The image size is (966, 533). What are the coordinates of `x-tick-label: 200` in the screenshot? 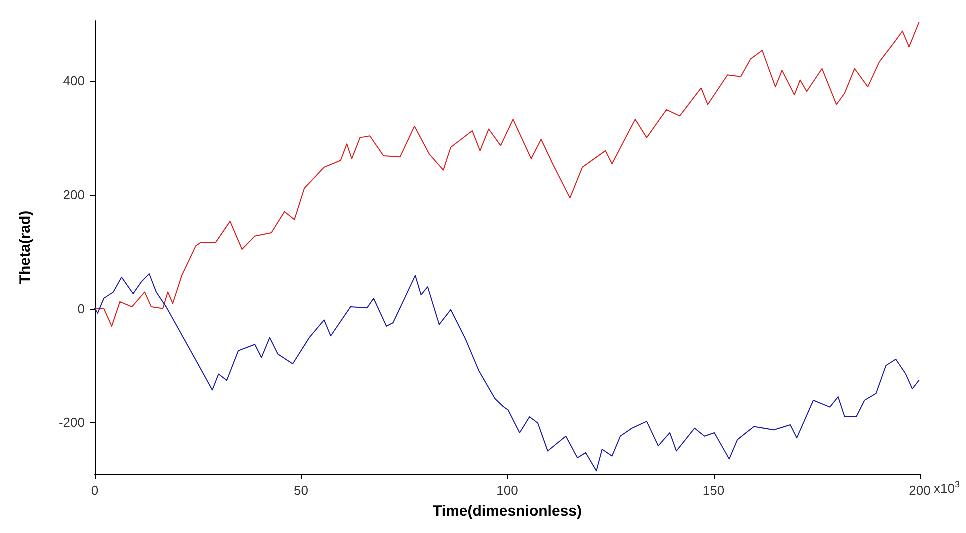 It's located at (920, 490).